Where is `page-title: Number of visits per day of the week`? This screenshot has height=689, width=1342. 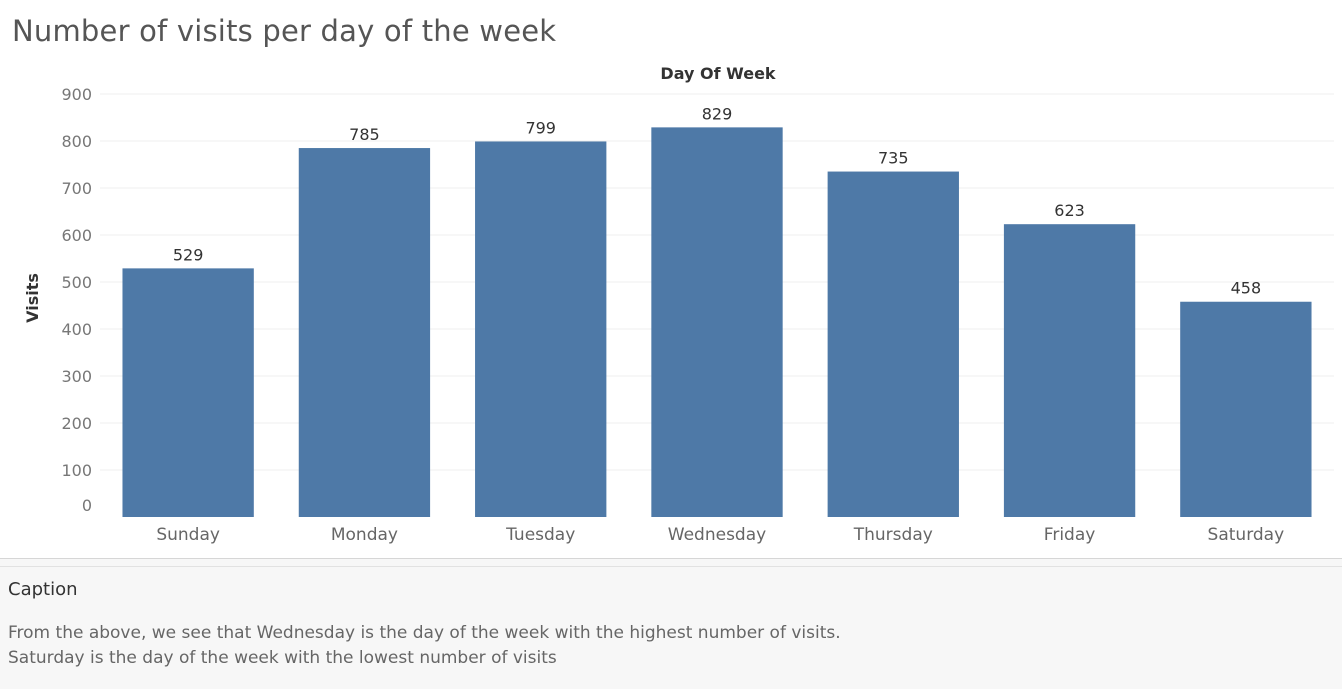 page-title: Number of visits per day of the week is located at coordinates (284, 31).